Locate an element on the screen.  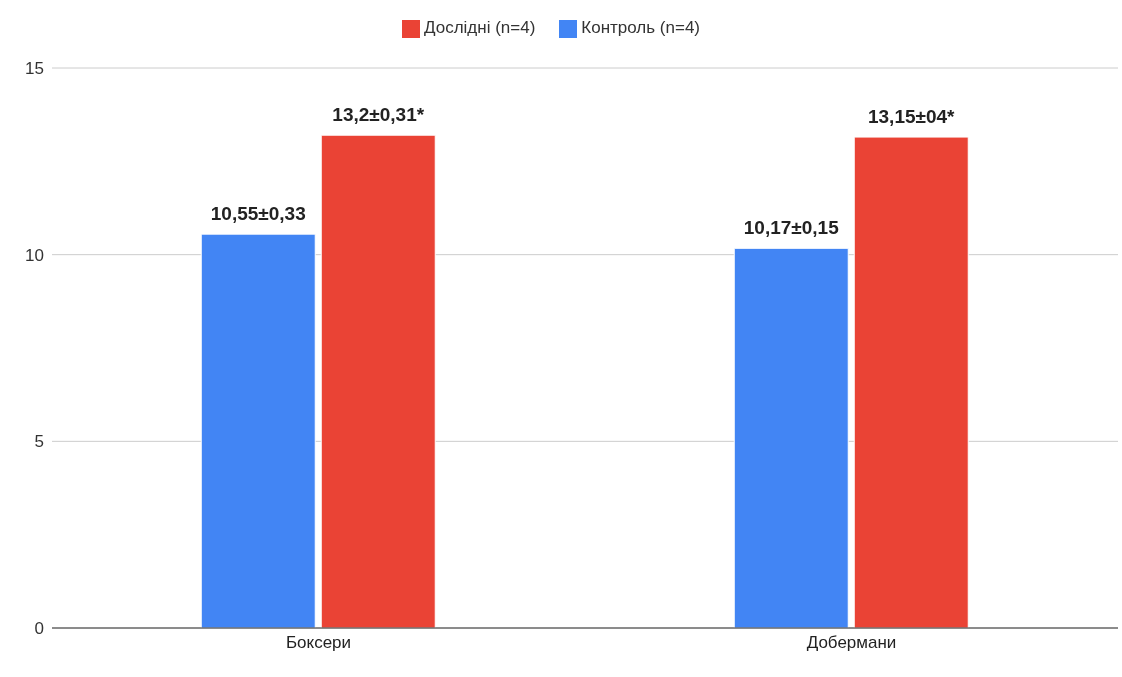
data-label: 10,17±0,15 is located at coordinates (791, 228).